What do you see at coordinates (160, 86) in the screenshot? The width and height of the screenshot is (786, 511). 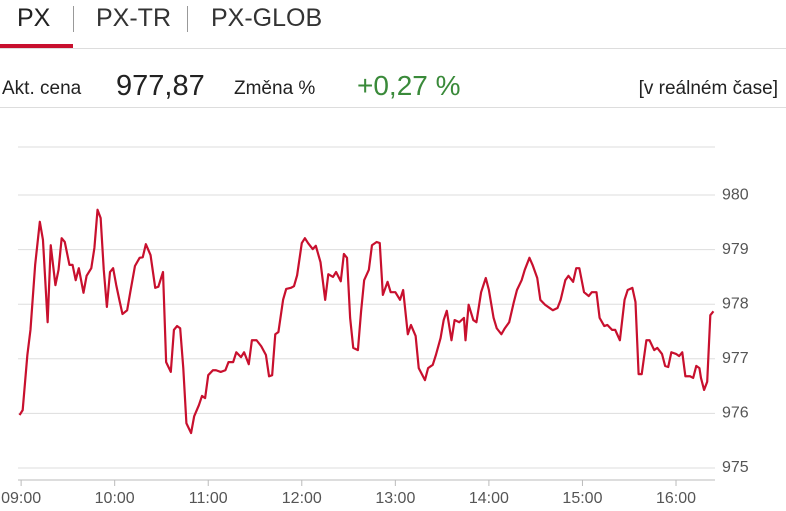 I see `price: 977,87` at bounding box center [160, 86].